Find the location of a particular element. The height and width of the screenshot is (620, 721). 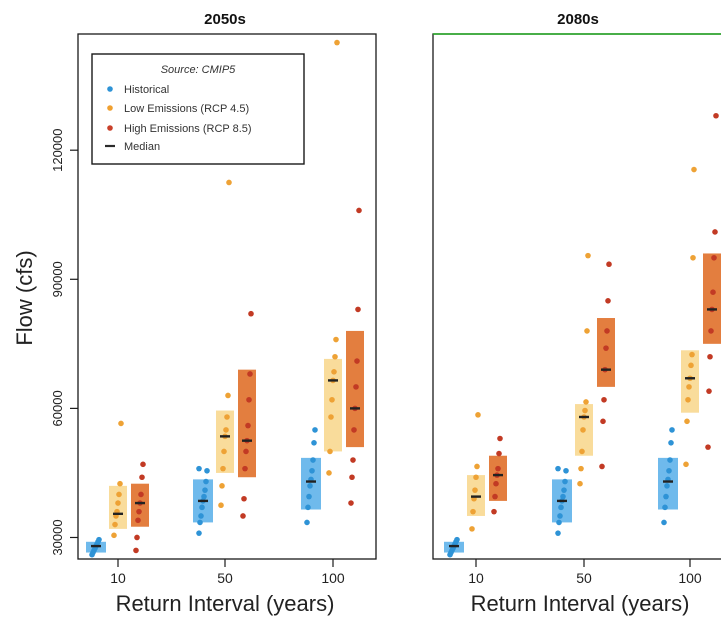

y-axis-label: Flow (cfs) is located at coordinates (24, 297).